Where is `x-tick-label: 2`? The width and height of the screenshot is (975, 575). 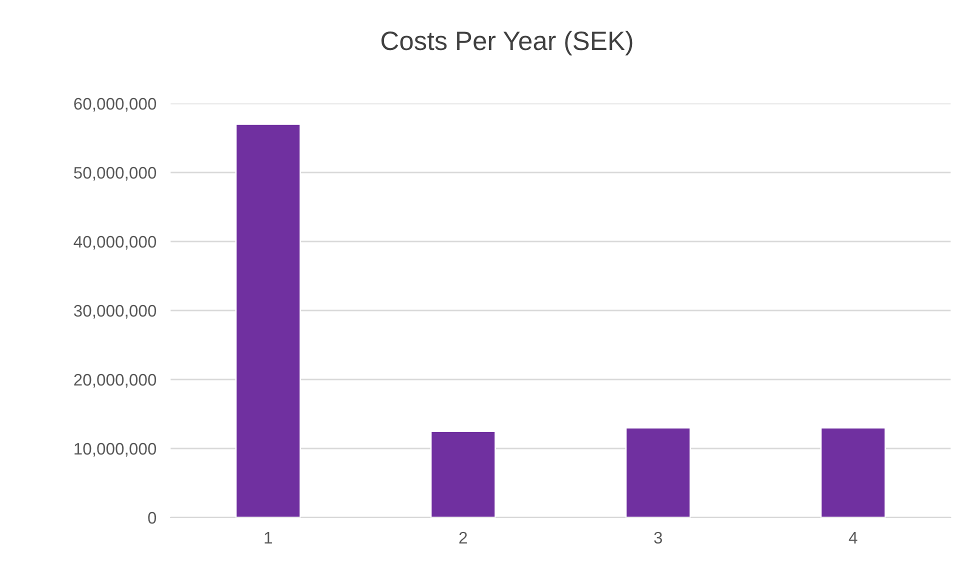
x-tick-label: 2 is located at coordinates (463, 538).